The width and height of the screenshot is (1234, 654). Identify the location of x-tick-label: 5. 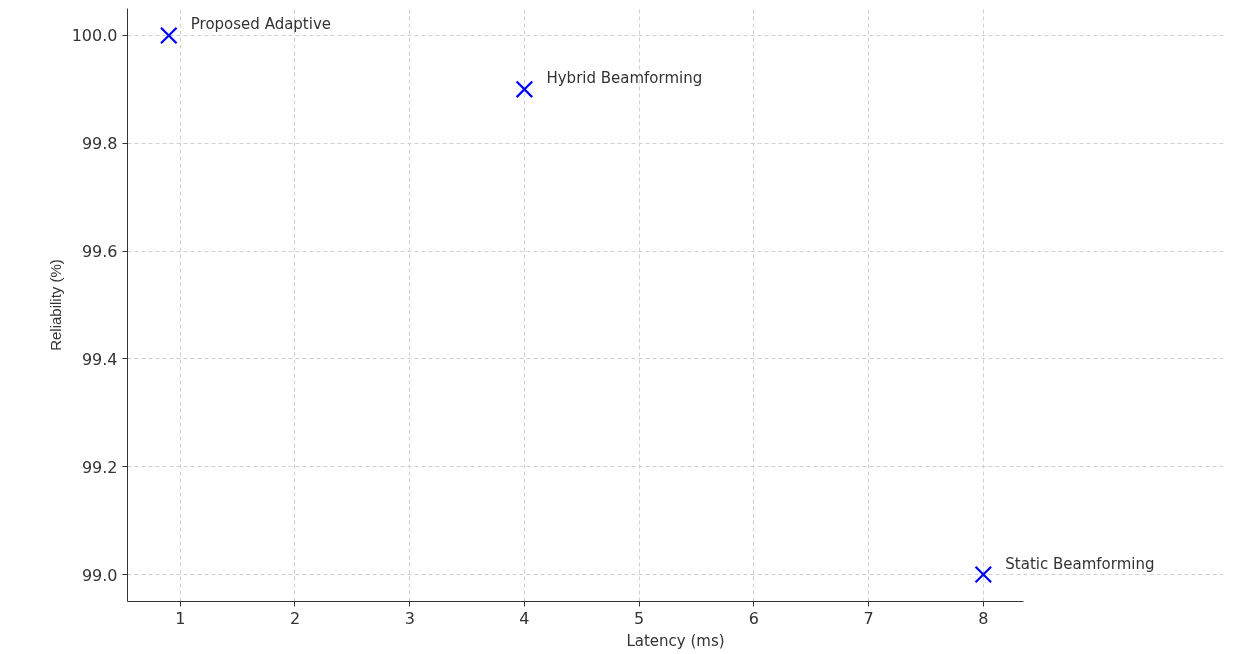
(639, 618).